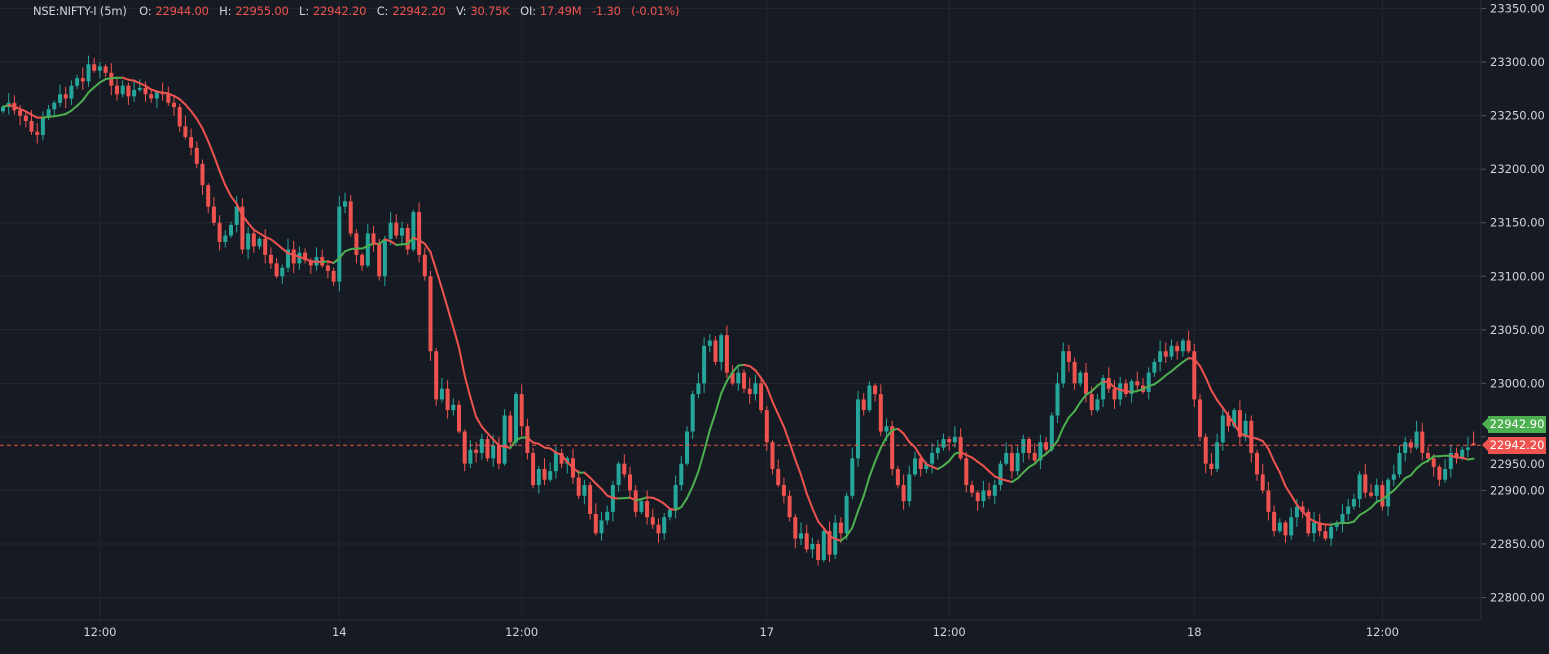 The image size is (1549, 654). Describe the element at coordinates (80, 11) in the screenshot. I see `symbol-label: NSE:NIFTY-I (5m)` at that location.